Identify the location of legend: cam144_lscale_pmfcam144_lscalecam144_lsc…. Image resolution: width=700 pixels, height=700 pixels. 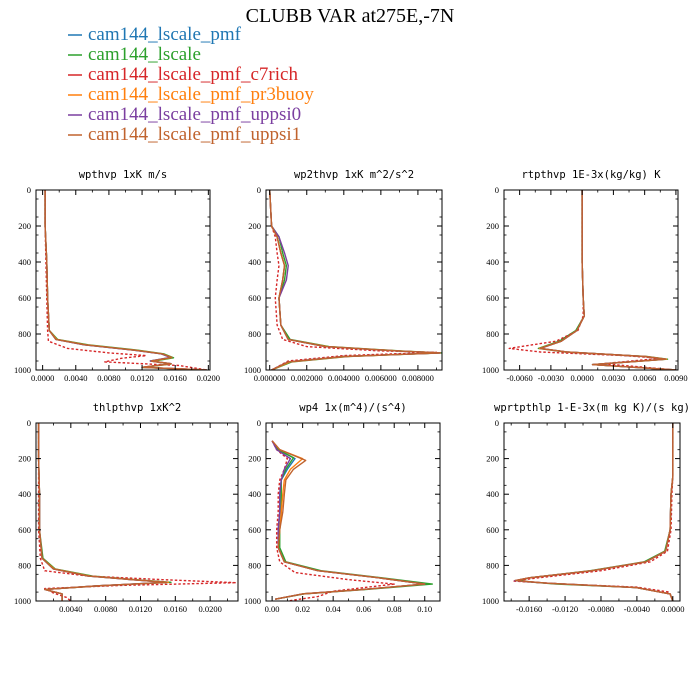
(191, 84).